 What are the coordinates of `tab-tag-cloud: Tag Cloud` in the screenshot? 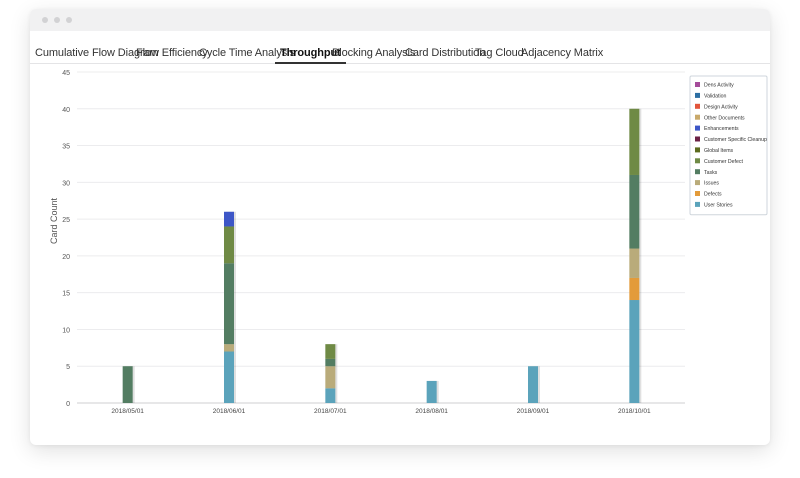 It's located at (499, 53).